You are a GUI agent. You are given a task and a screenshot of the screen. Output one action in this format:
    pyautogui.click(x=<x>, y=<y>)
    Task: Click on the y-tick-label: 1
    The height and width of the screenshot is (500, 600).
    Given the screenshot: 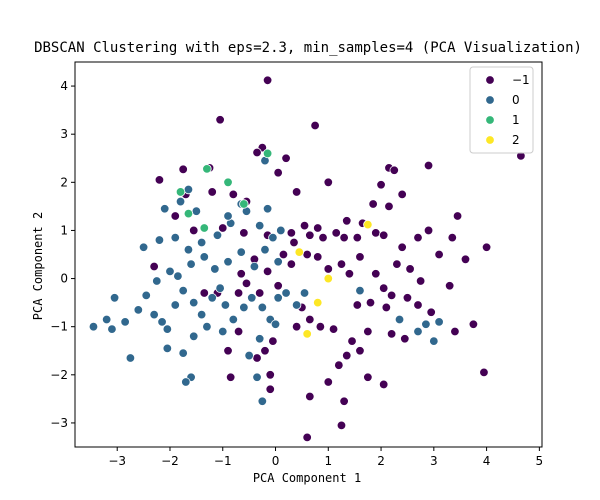 What is the action you would take?
    pyautogui.click(x=64, y=230)
    